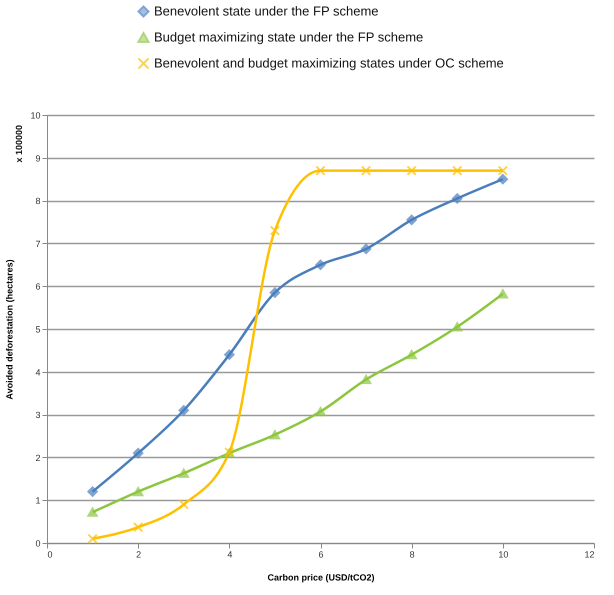 This screenshot has width=614, height=595. I want to click on y-tick-label: 8, so click(37, 201).